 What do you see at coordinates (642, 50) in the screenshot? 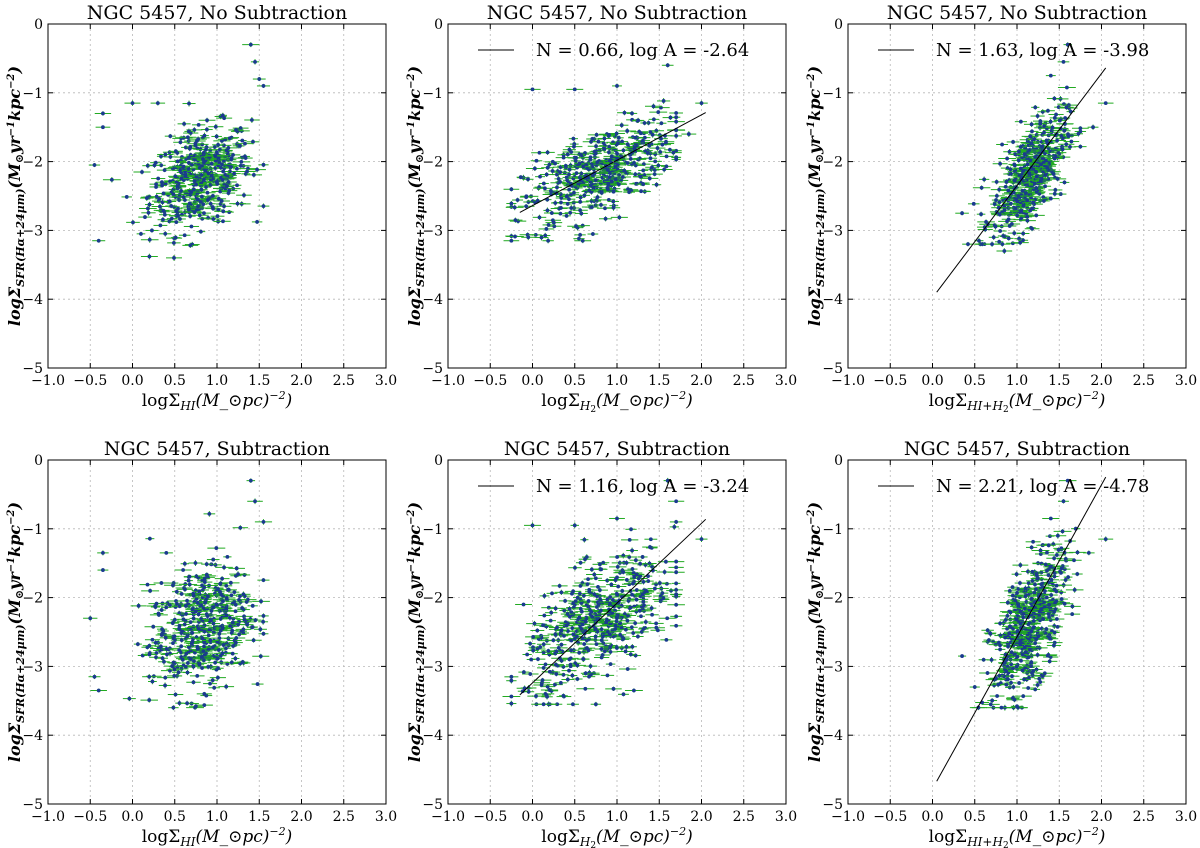
I see `legend-label: N = 0.66, log A = -2.64` at bounding box center [642, 50].